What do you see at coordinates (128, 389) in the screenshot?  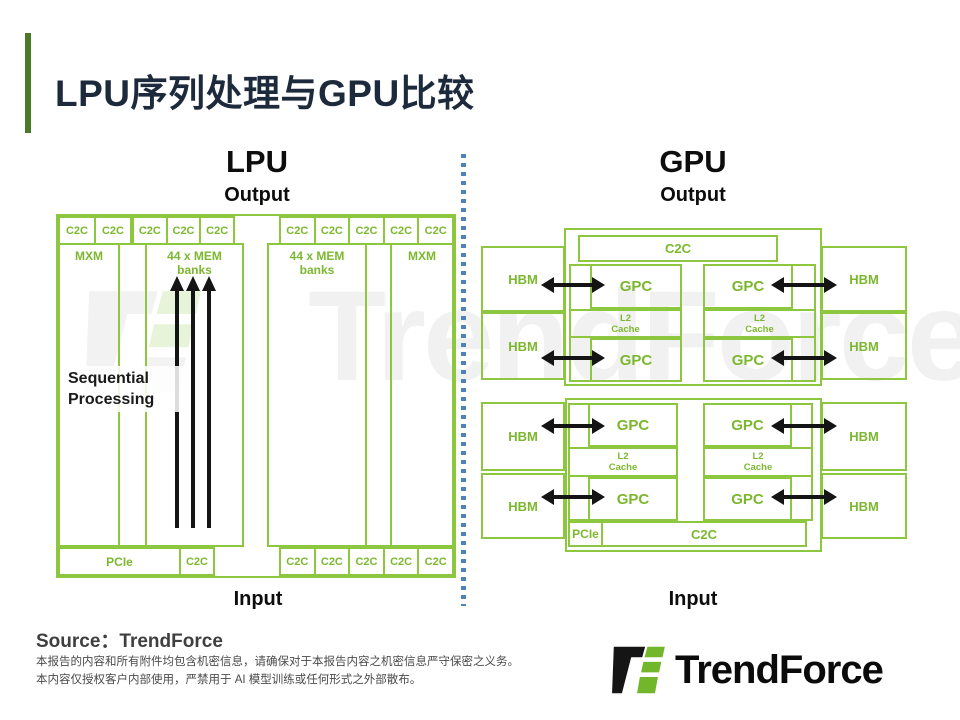 I see `sequential-processing-label: Sequential Processing` at bounding box center [128, 389].